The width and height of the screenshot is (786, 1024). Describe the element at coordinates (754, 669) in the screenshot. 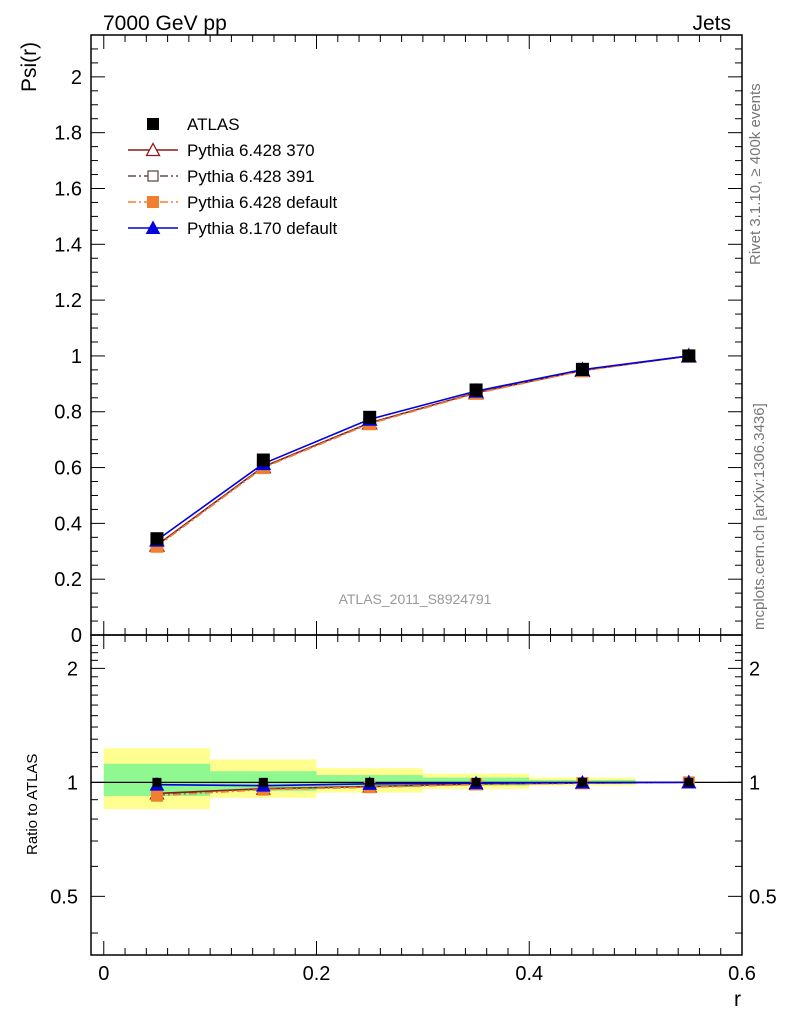

I see `ratio-ytick-label-right: 2` at that location.